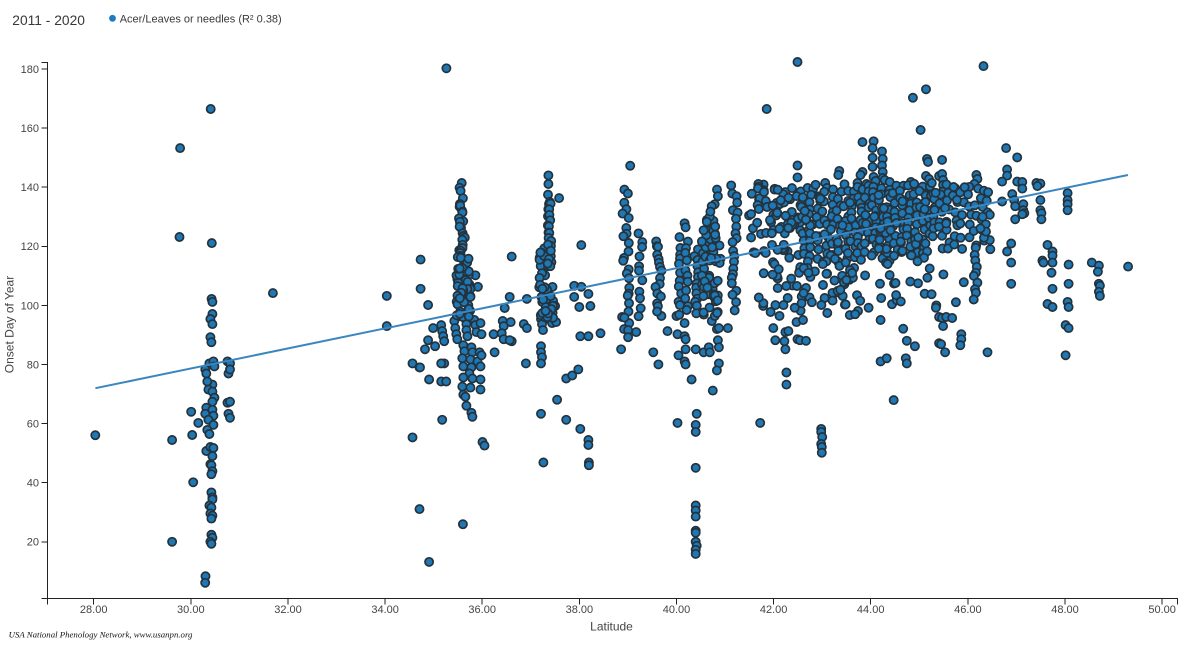  I want to click on svg-text: 32.00, so click(288, 610).